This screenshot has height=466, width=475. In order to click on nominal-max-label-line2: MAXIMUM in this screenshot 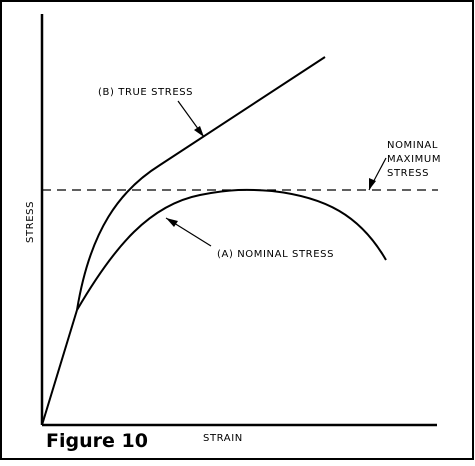, I will do `click(414, 159)`.